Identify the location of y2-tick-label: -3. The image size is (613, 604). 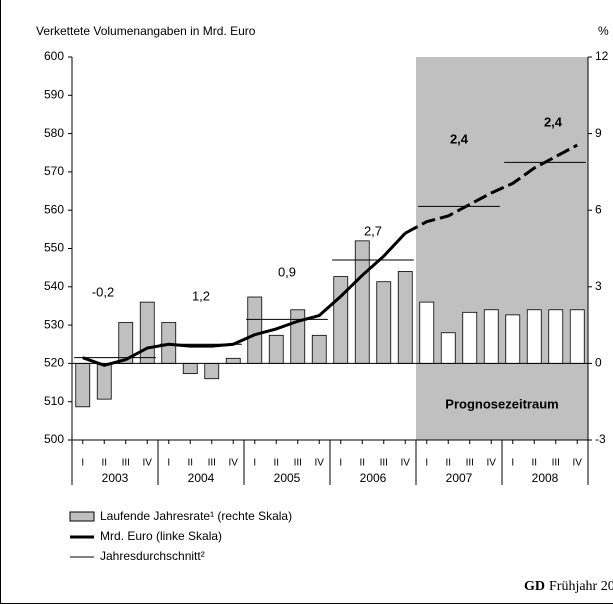
(600, 439).